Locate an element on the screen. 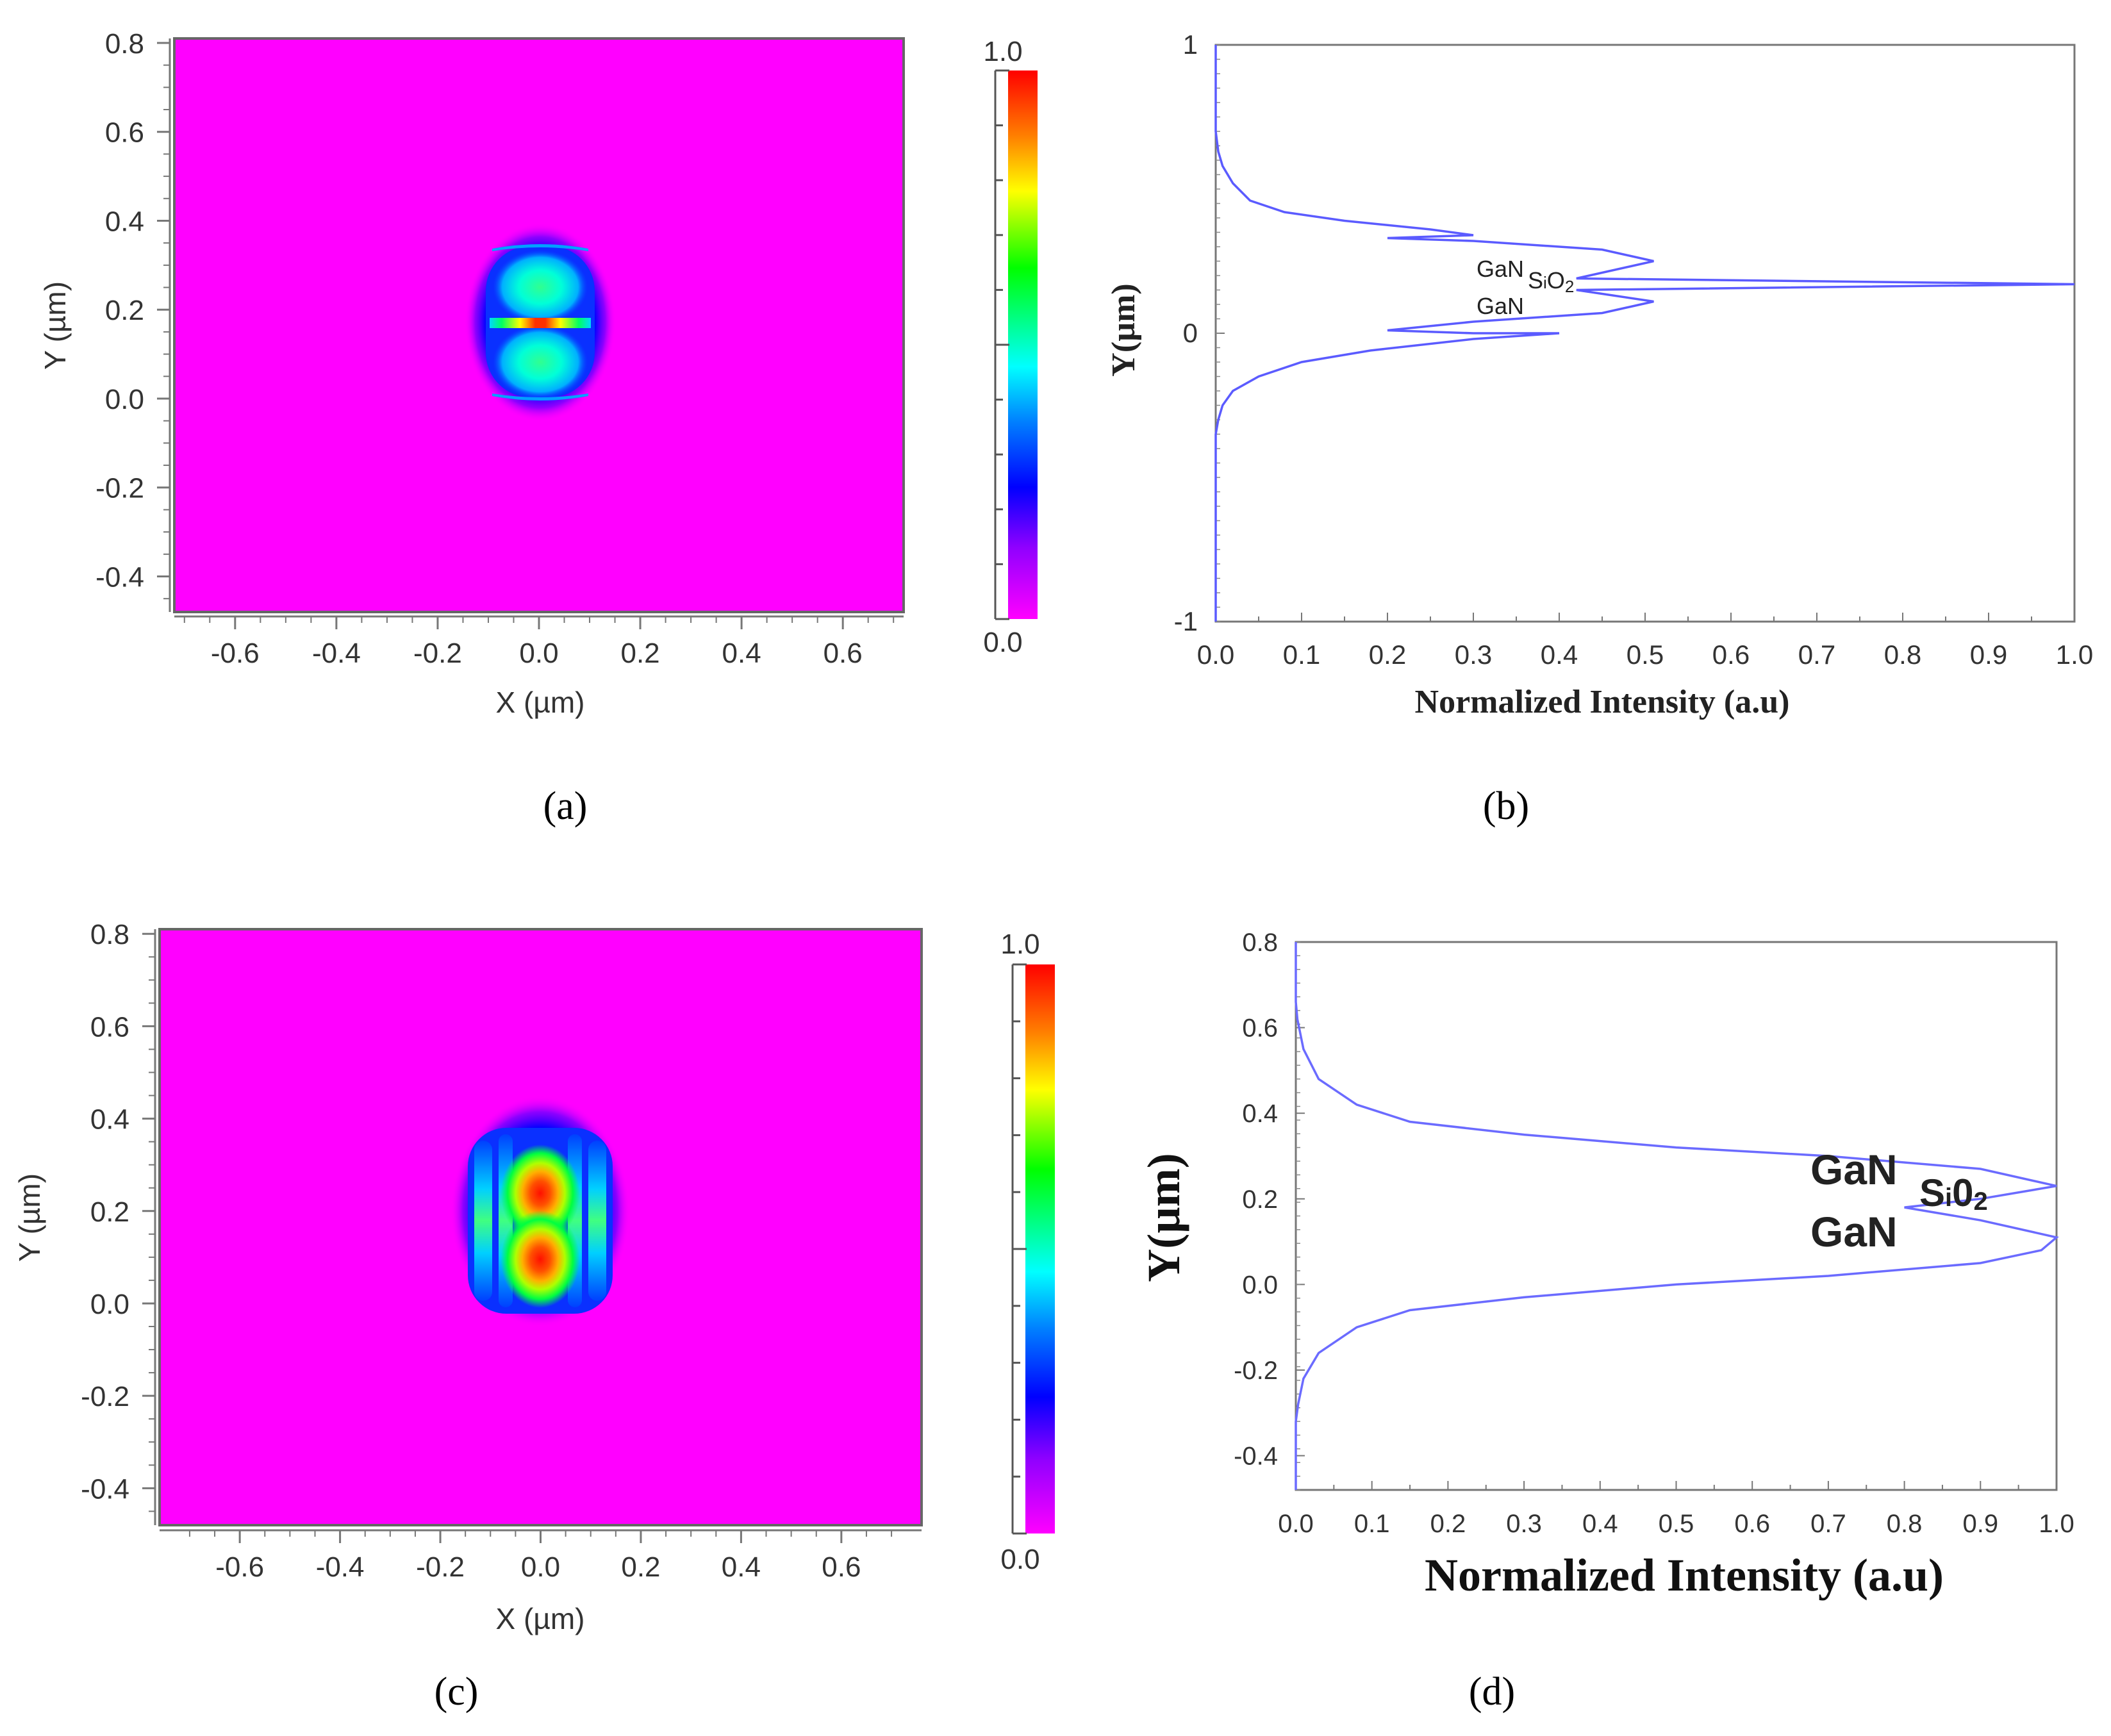 This screenshot has width=2111, height=1736. y-axis-d: 0.8 0.6 0.4 0.2 0.0 -0.2 -0.4 is located at coordinates (1269, 1210).